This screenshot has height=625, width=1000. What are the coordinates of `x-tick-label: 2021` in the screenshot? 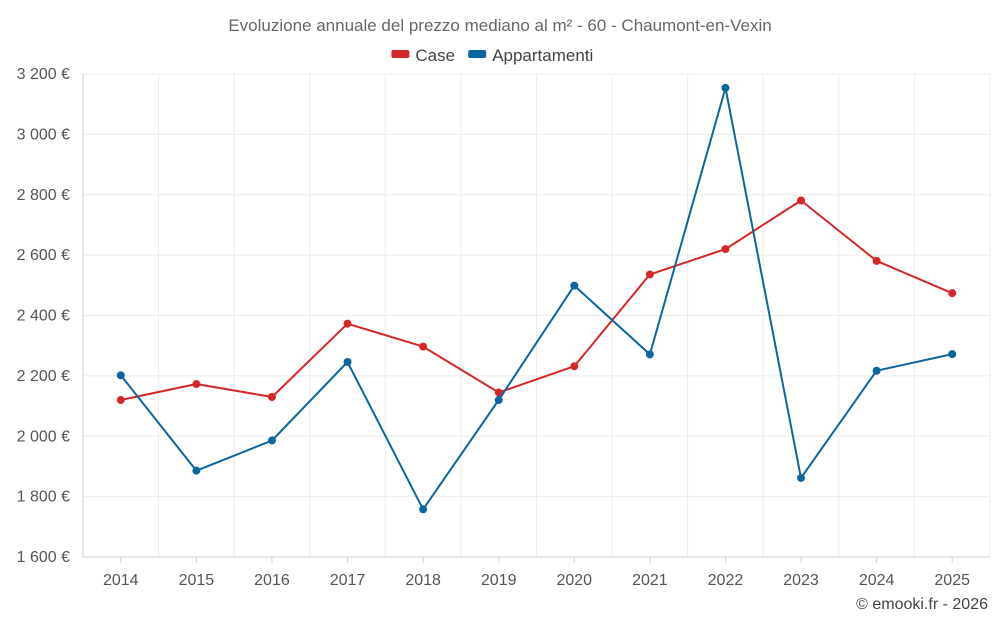 It's located at (650, 580).